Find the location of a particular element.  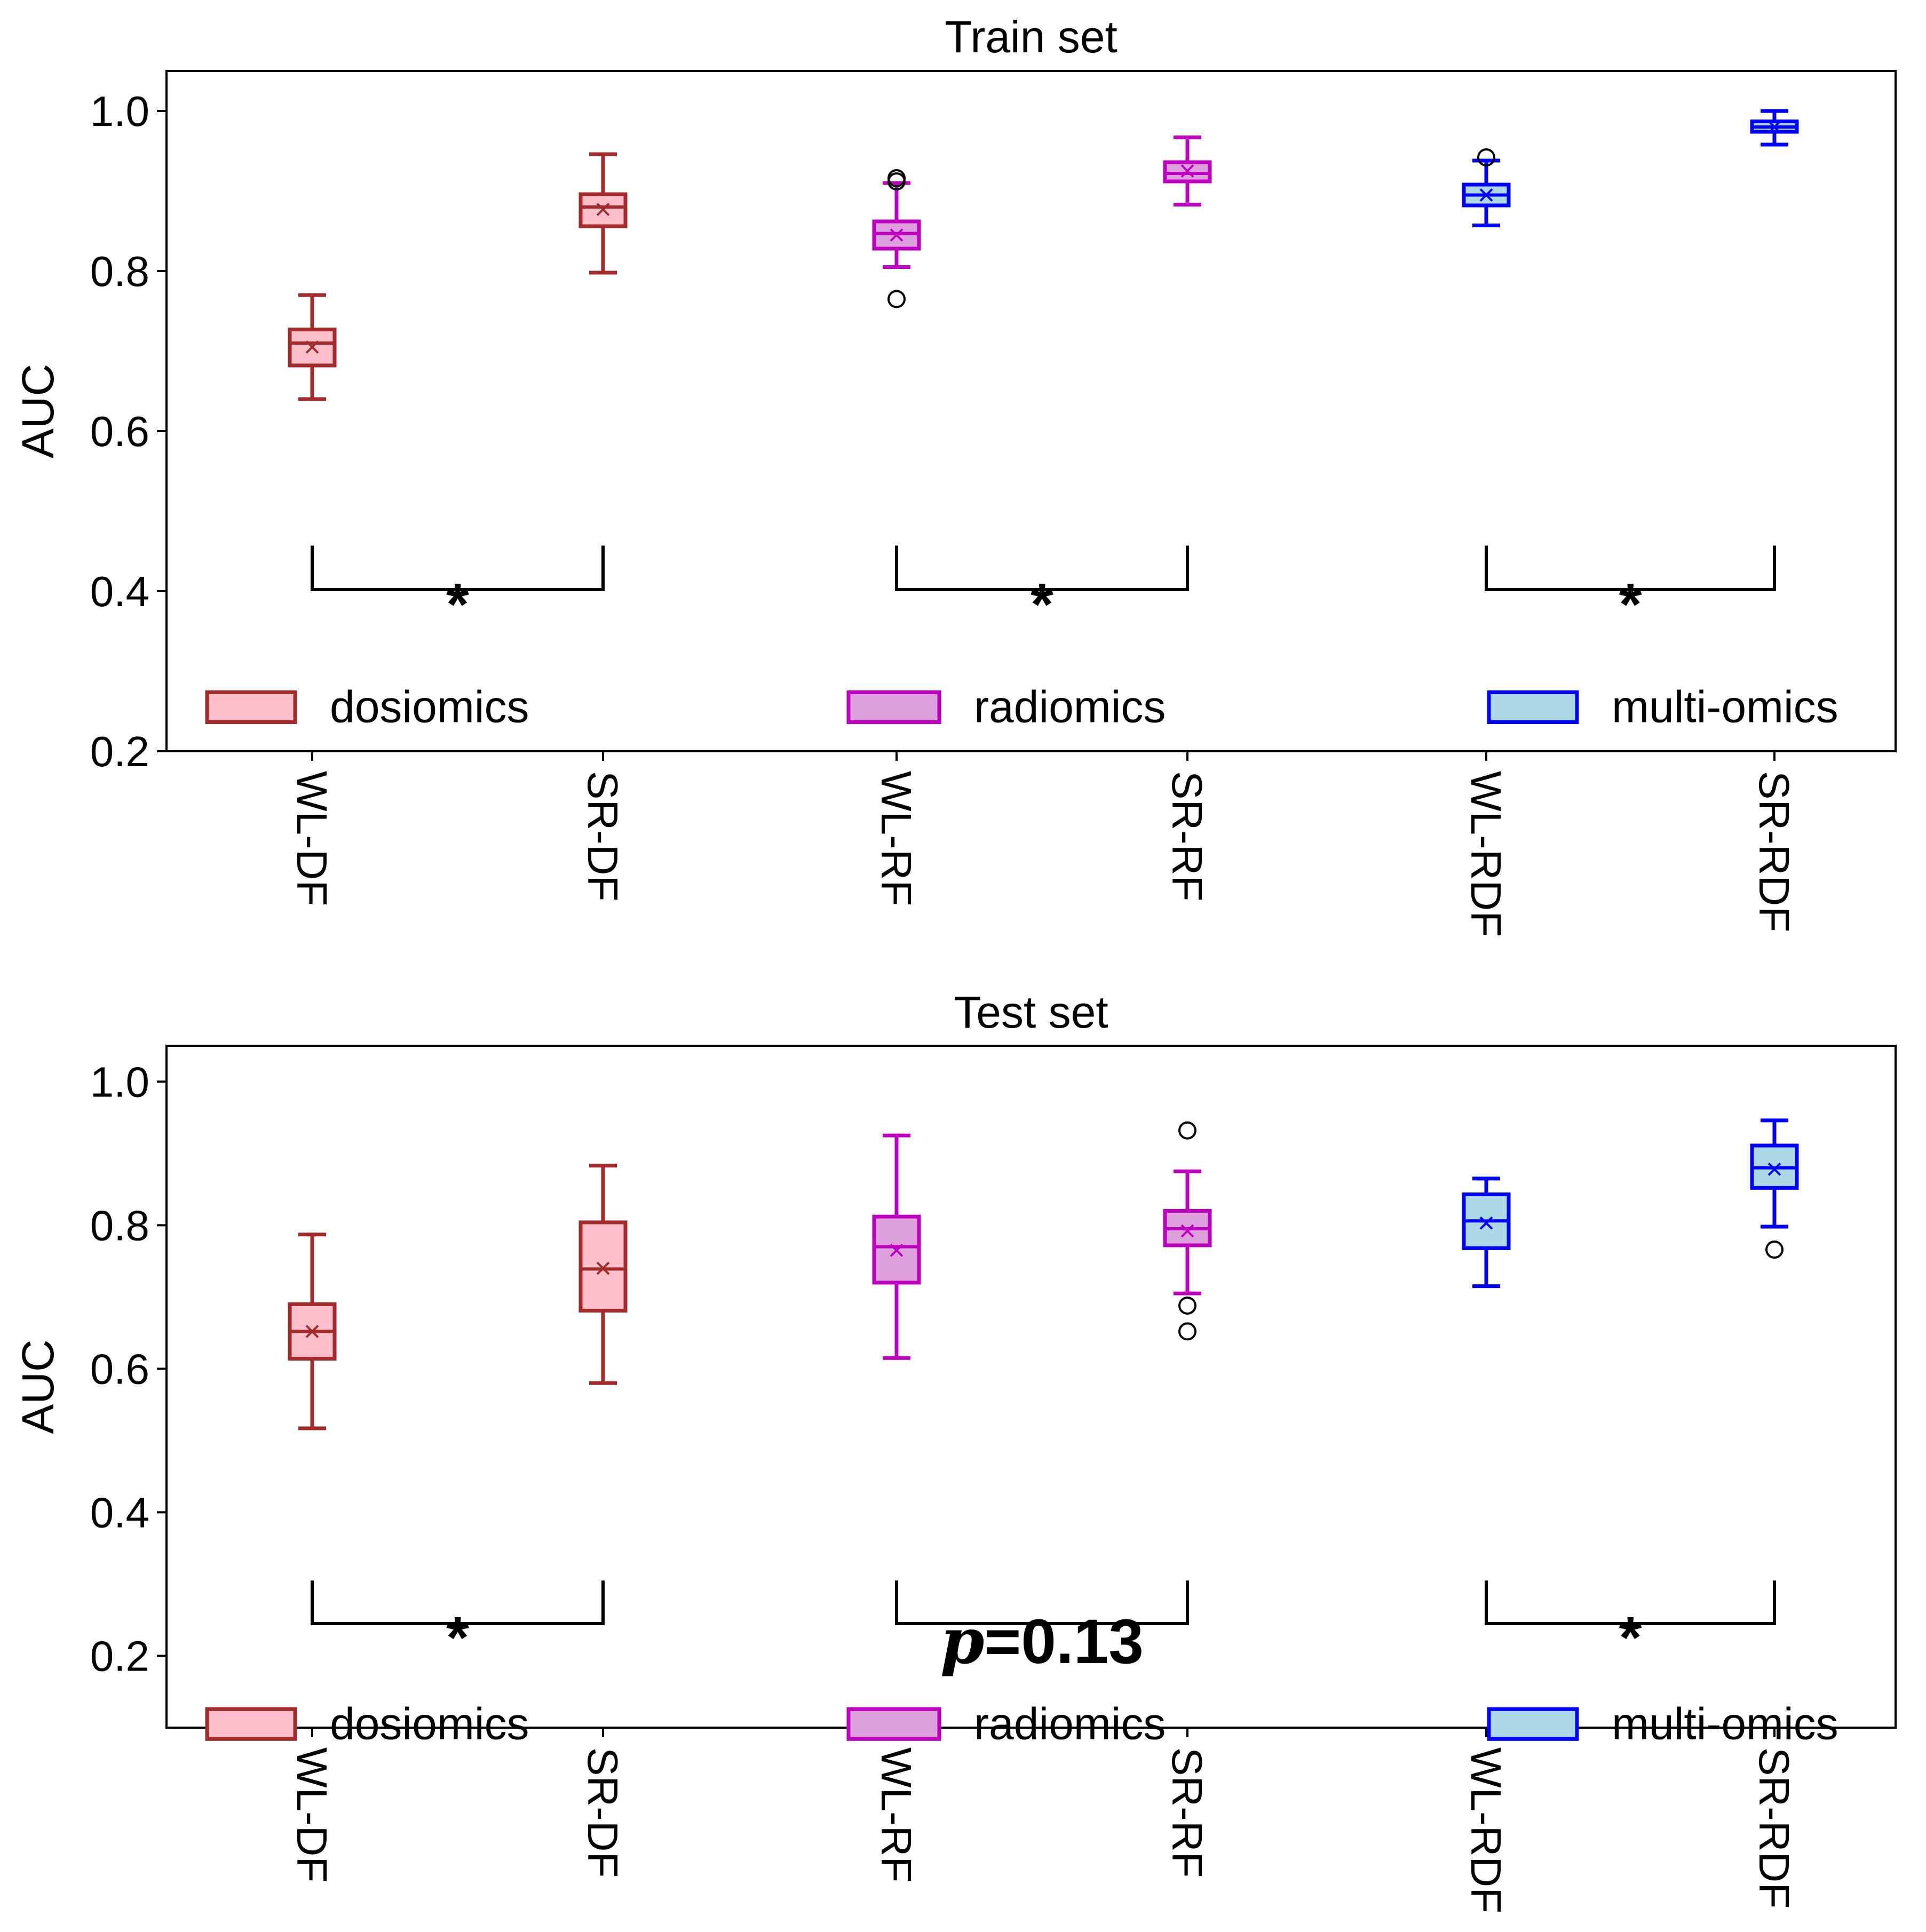

test-y-axis-label: AUC is located at coordinates (38, 1386).